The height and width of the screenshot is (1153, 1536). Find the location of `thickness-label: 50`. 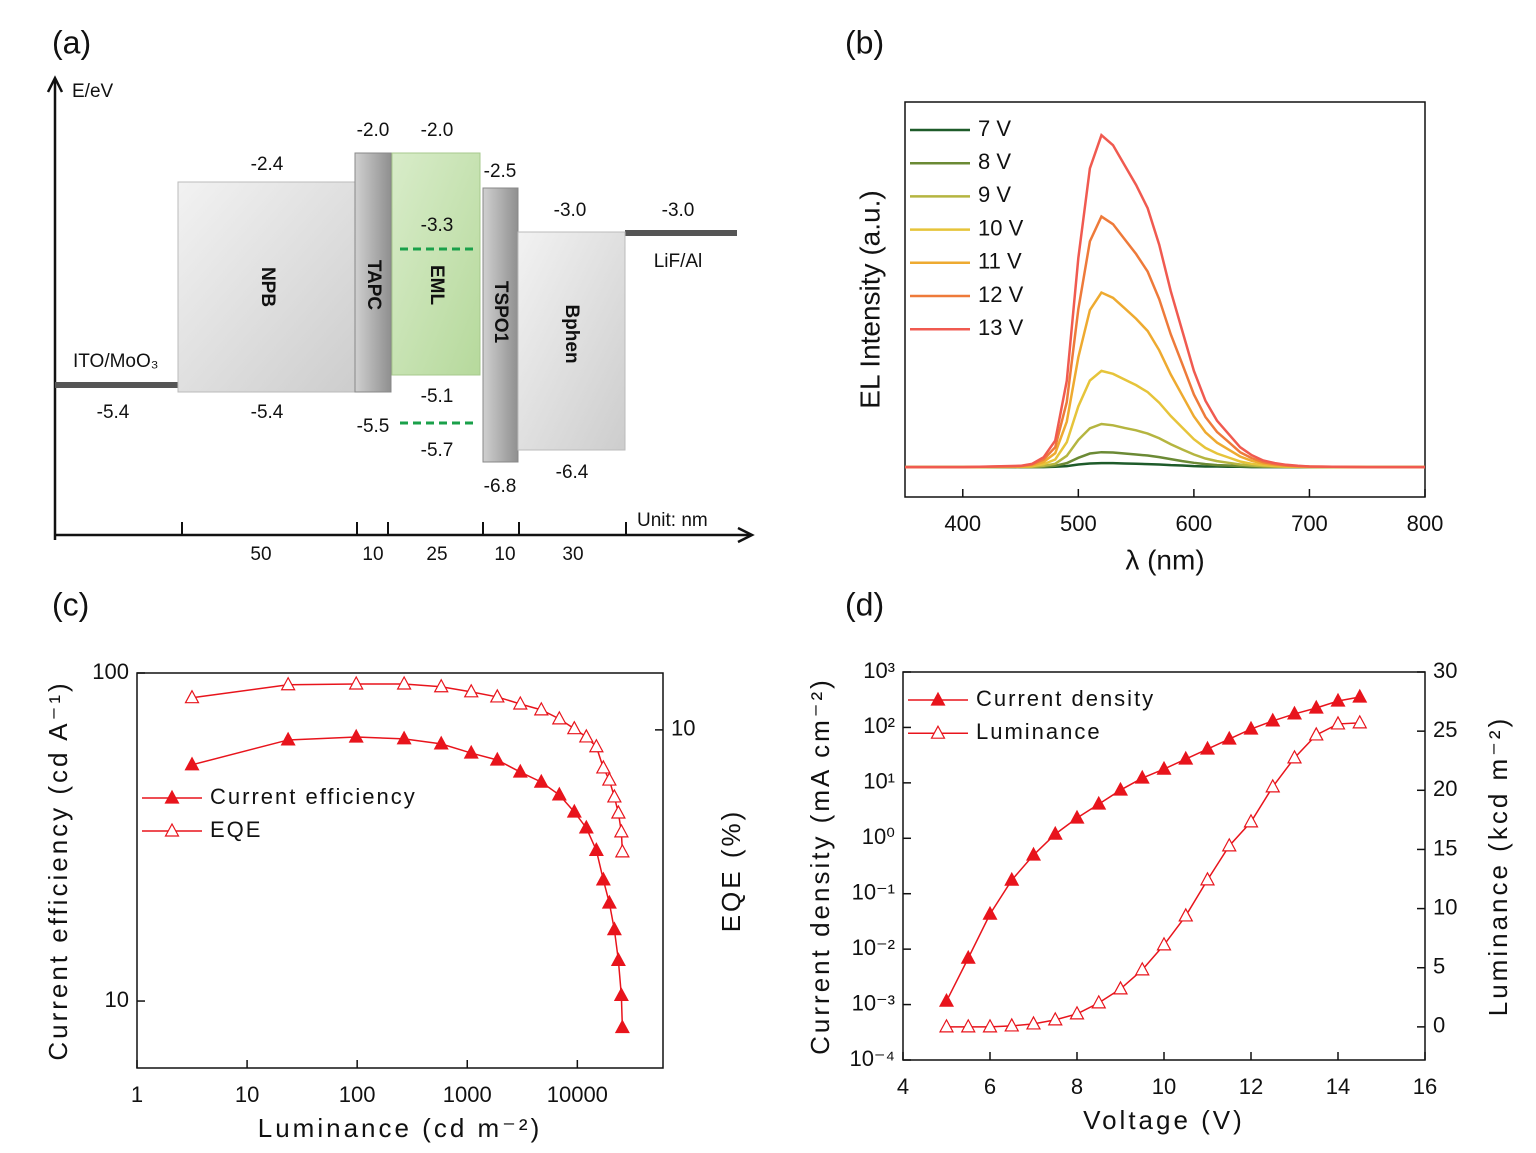

thickness-label: 50 is located at coordinates (260, 554).